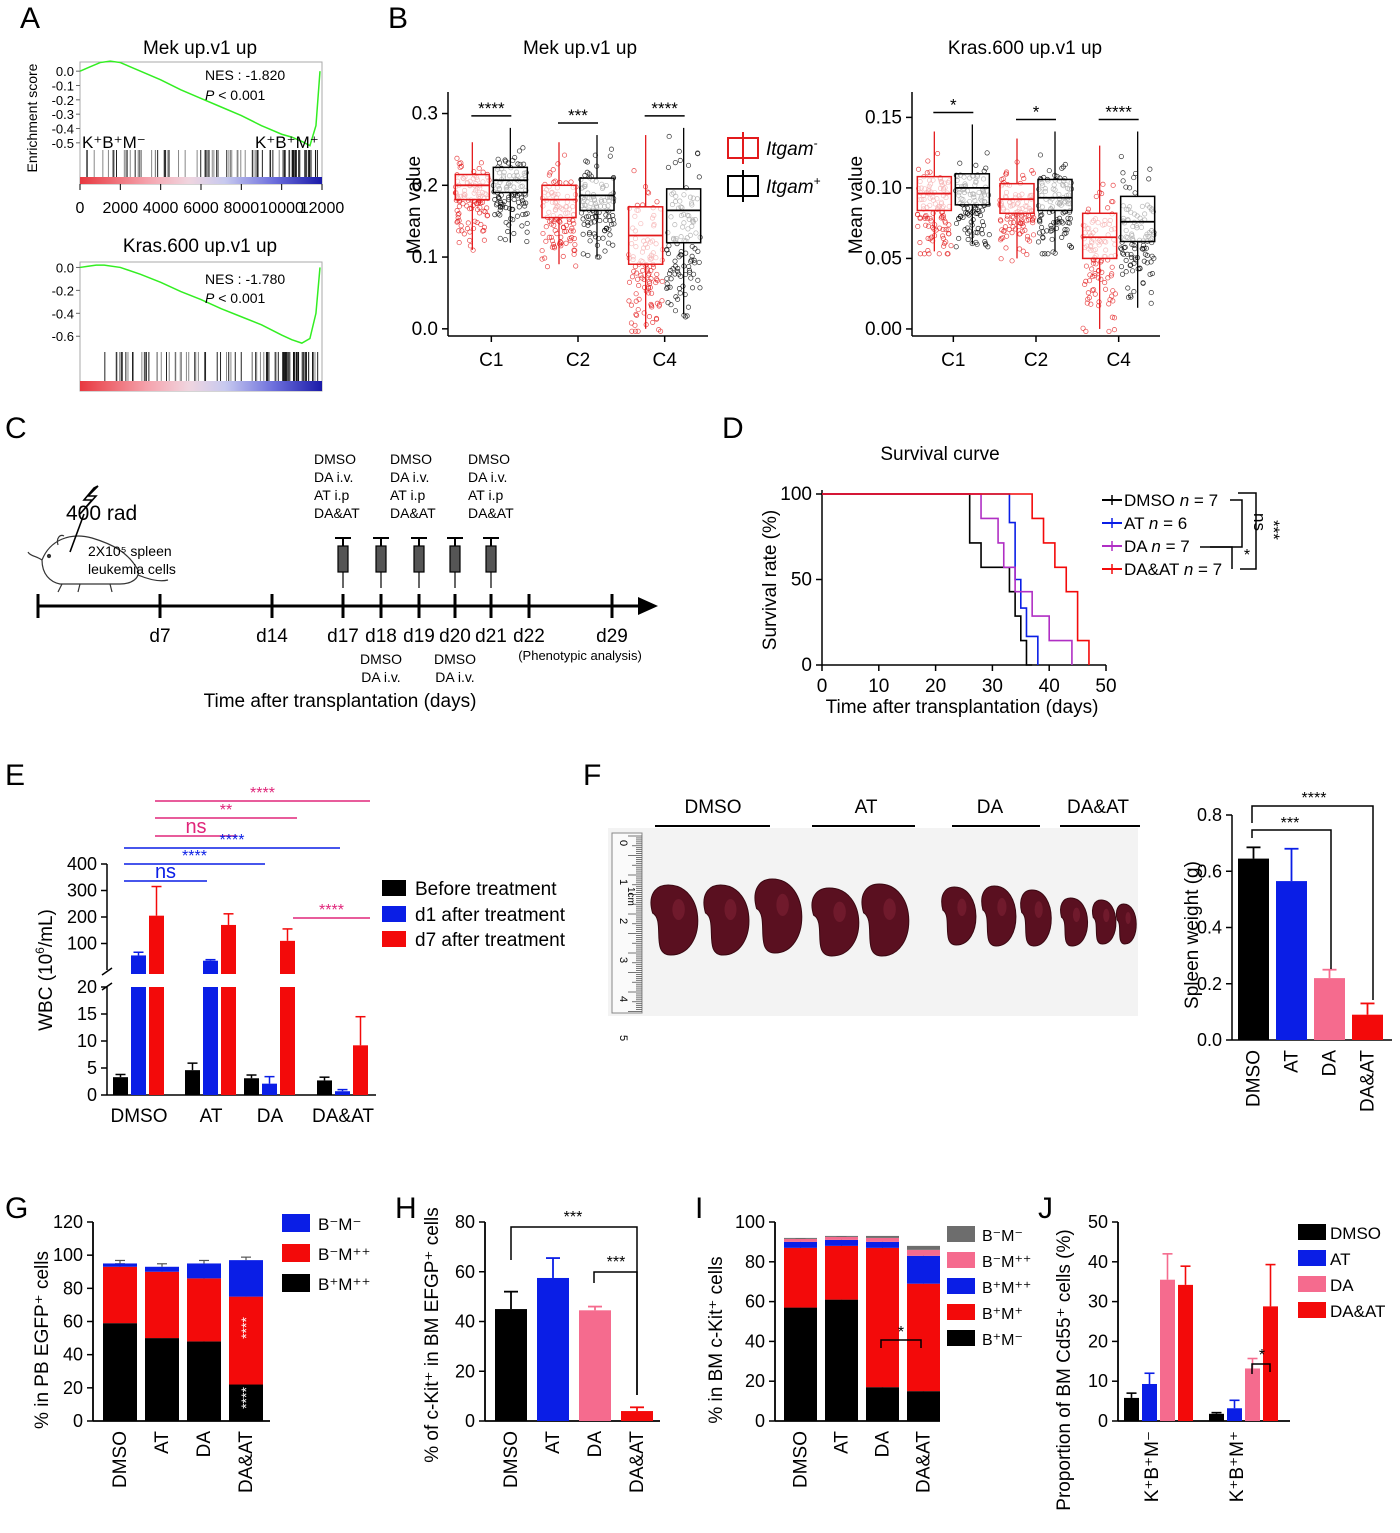 The width and height of the screenshot is (1400, 1533). Describe the element at coordinates (132, 569) in the screenshot. I see `c-cells-line2: leukemia cells` at that location.